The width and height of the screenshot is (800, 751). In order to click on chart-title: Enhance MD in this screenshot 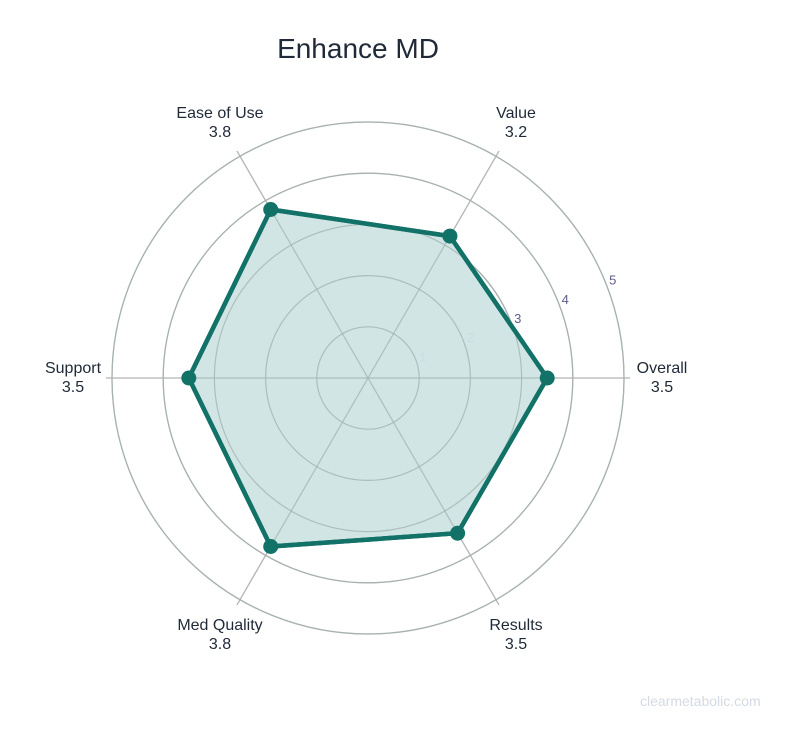, I will do `click(358, 48)`.